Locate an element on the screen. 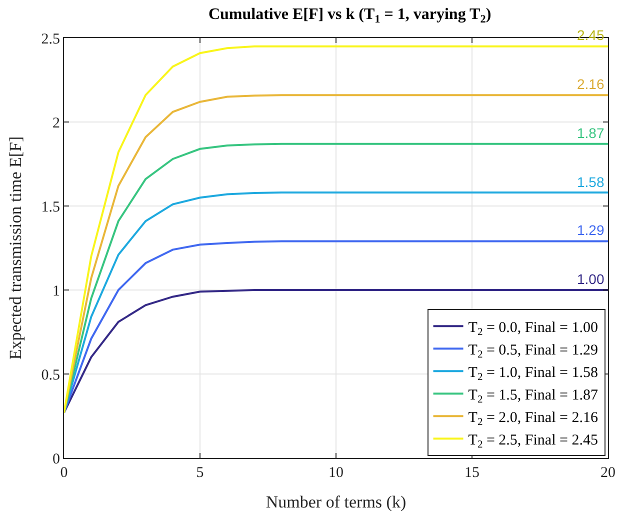  annotation: 1.29 is located at coordinates (590, 230).